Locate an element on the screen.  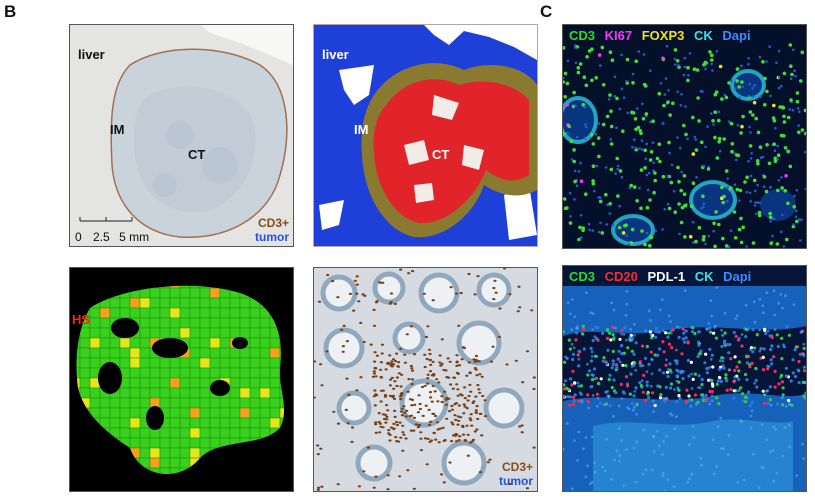
segmentation-image: liver IM CT is located at coordinates (425, 135).